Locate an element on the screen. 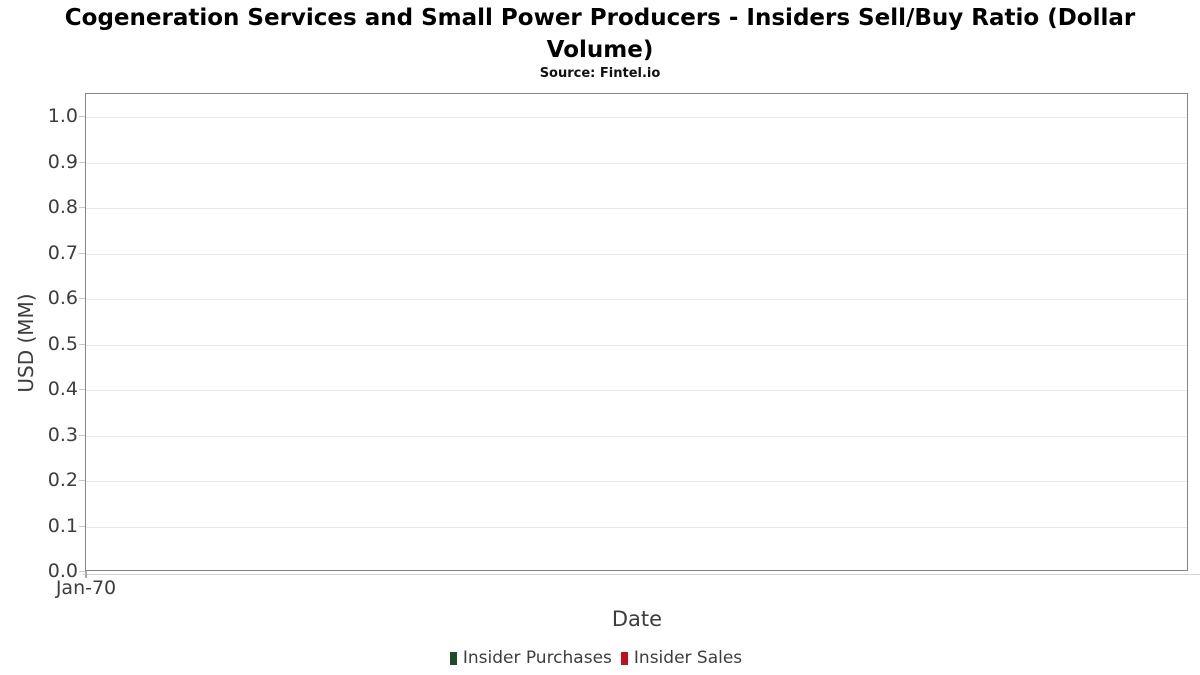 Image resolution: width=1200 pixels, height=675 pixels. y-tick-label: 0.6 is located at coordinates (62, 298).